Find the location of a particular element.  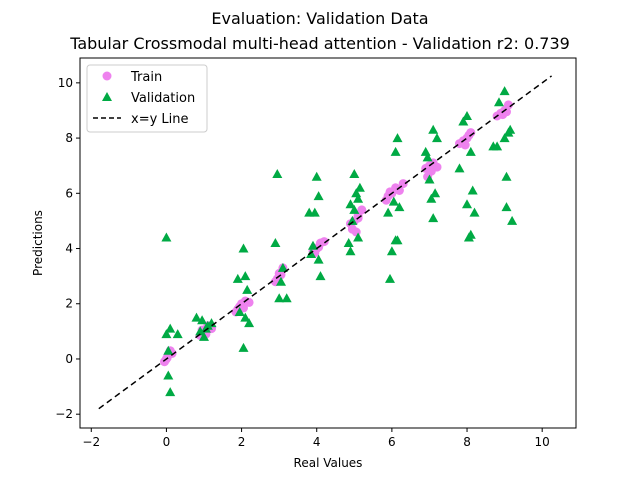

y-tick-label: −2 is located at coordinates (64, 414).